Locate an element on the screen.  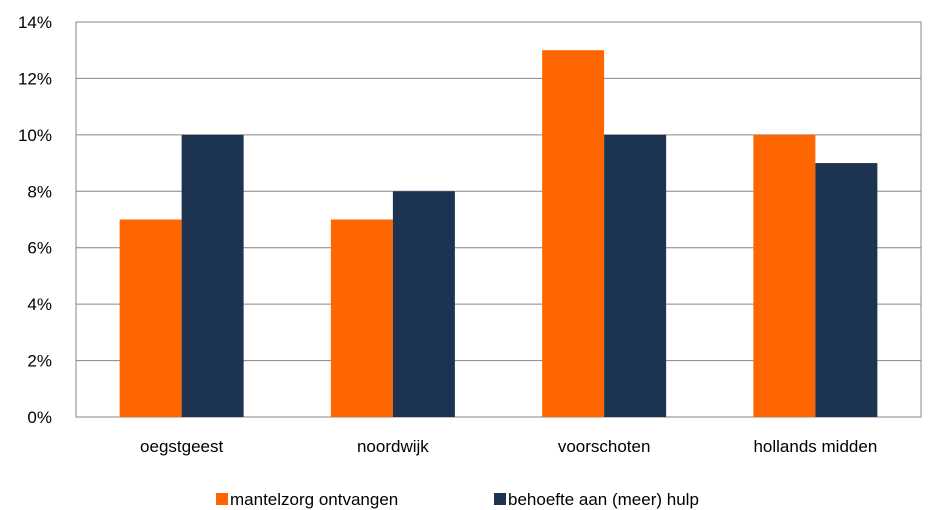
y-tick-label: 12% is located at coordinates (35, 78).